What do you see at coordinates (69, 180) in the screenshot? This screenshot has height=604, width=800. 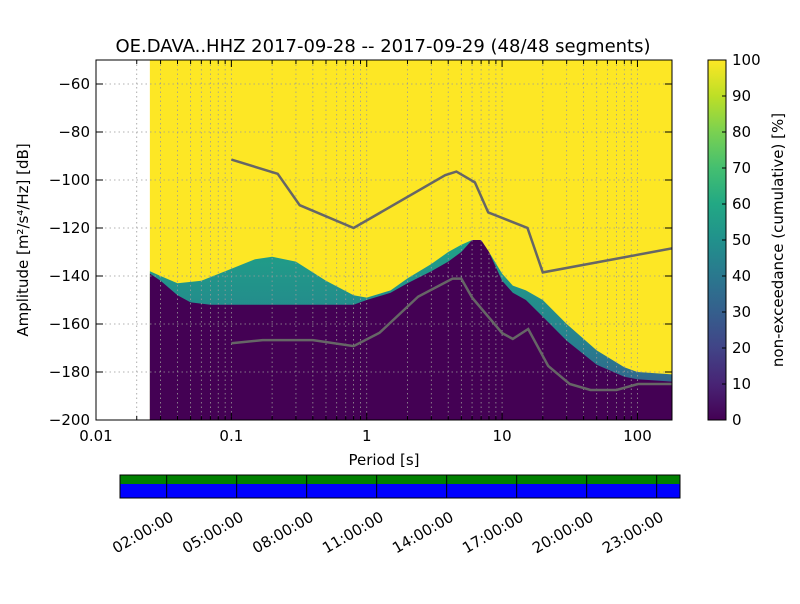 I see `y-tick-label: −100` at bounding box center [69, 180].